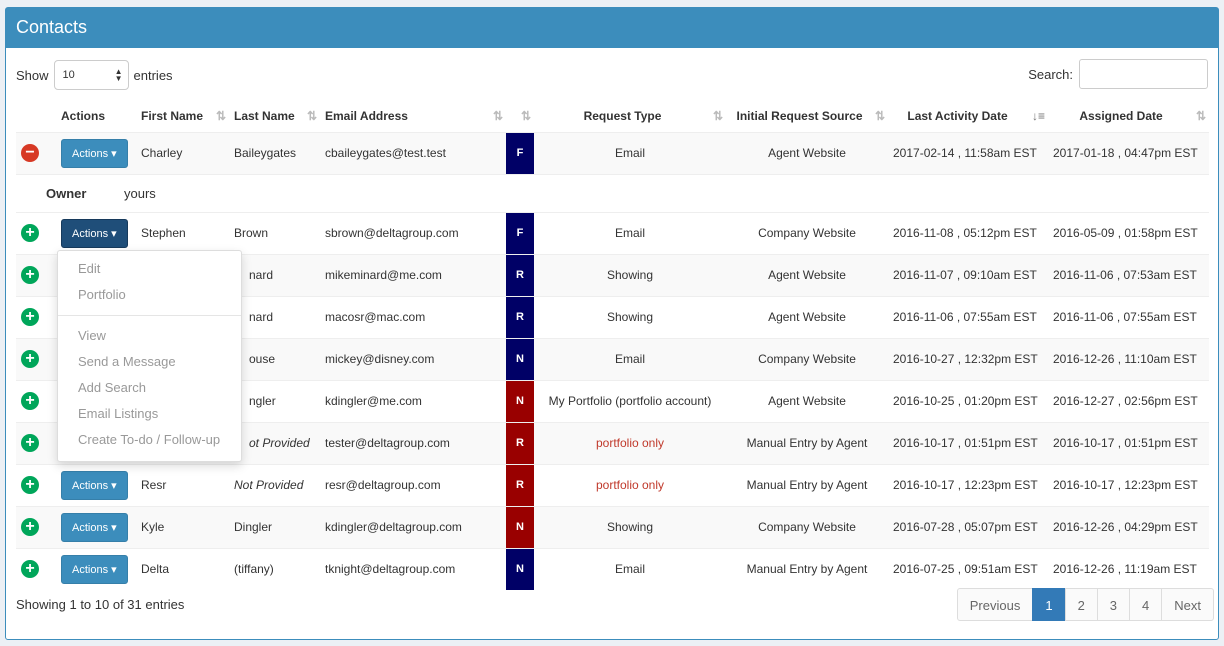  What do you see at coordinates (274, 152) in the screenshot?
I see `last-name: Baileygates` at bounding box center [274, 152].